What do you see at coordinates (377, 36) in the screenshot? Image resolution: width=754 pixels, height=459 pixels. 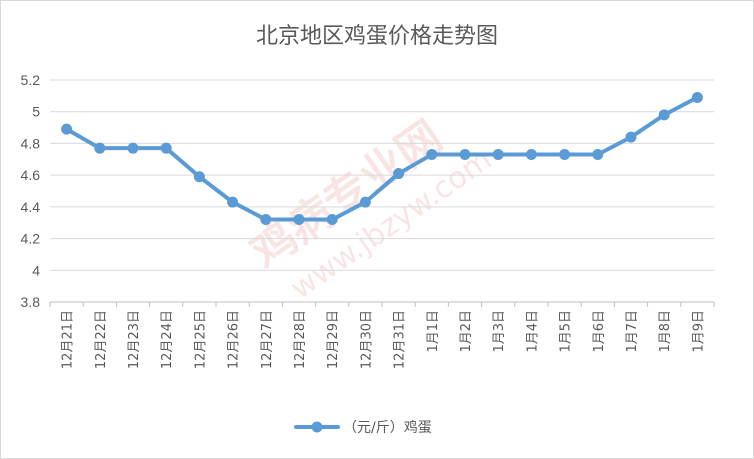 I see `chart-title: 北京地区鸡蛋价格走势图` at bounding box center [377, 36].